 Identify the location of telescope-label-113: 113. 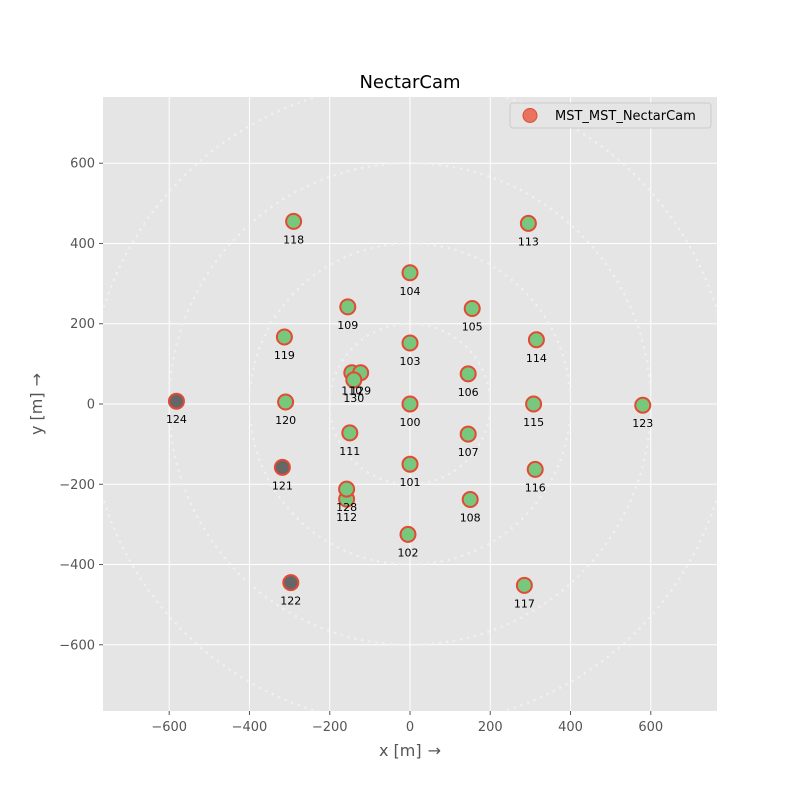
(528, 241).